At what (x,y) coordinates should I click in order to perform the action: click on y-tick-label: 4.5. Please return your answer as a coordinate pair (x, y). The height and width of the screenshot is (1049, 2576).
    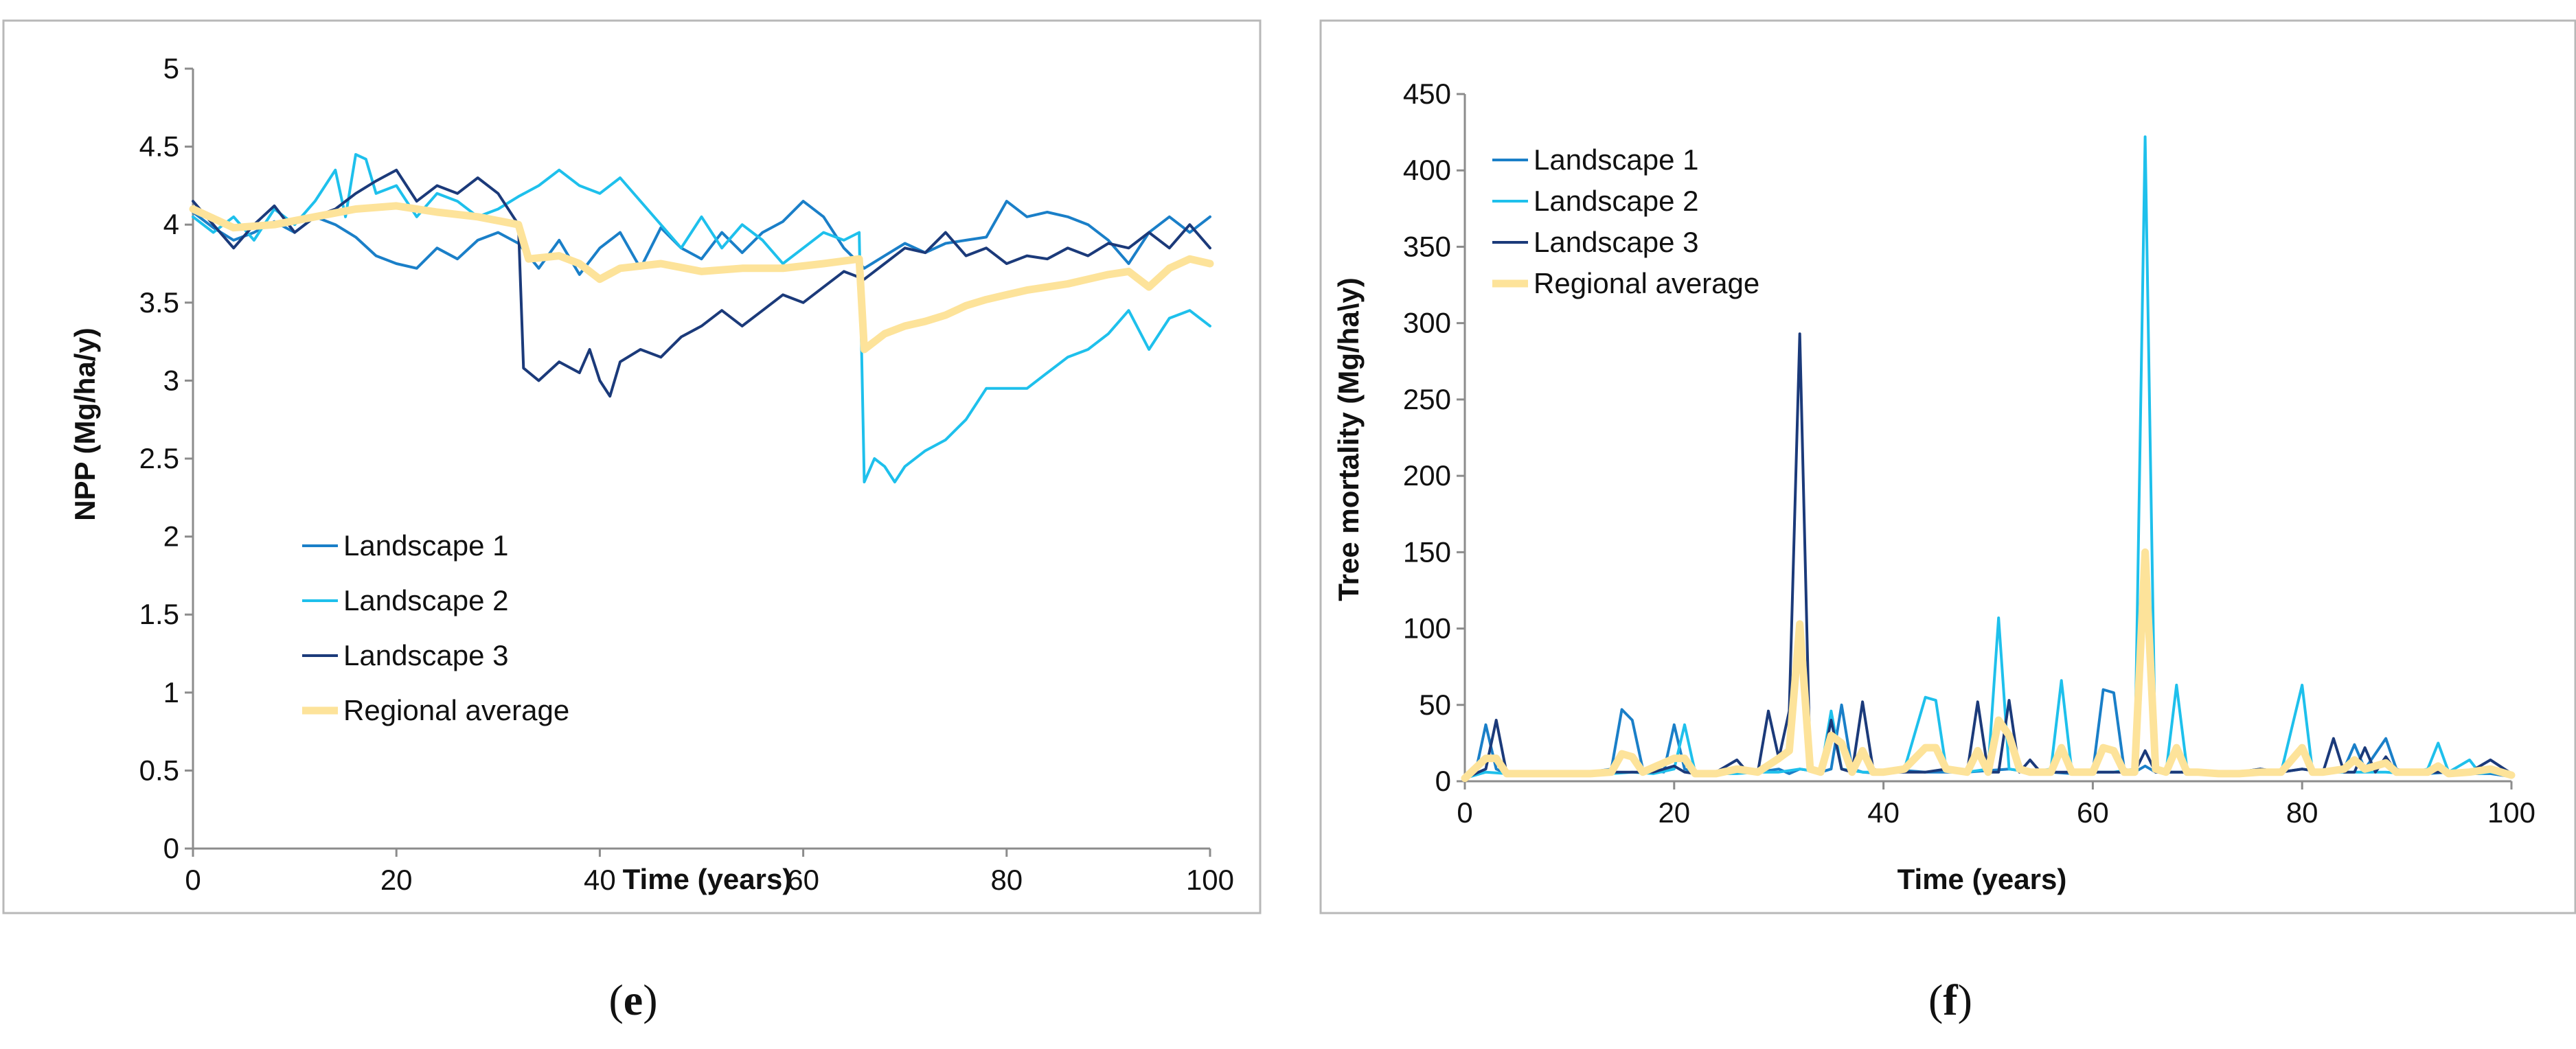
    Looking at the image, I should click on (159, 146).